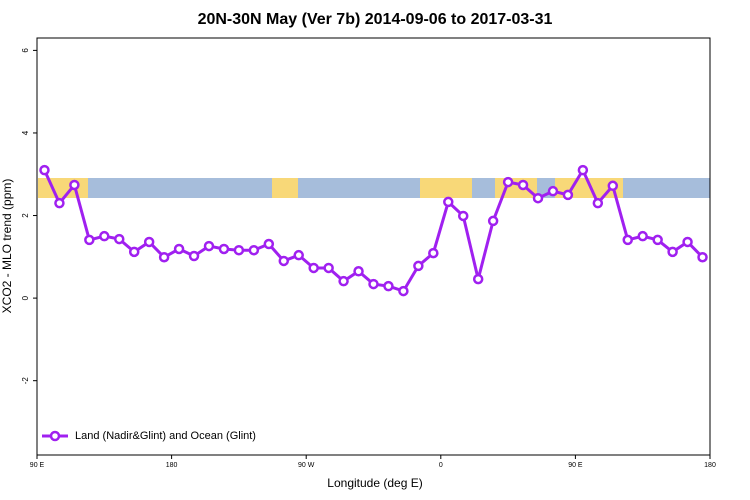  Describe the element at coordinates (25, 297) in the screenshot. I see `y-tick-label: 0` at that location.